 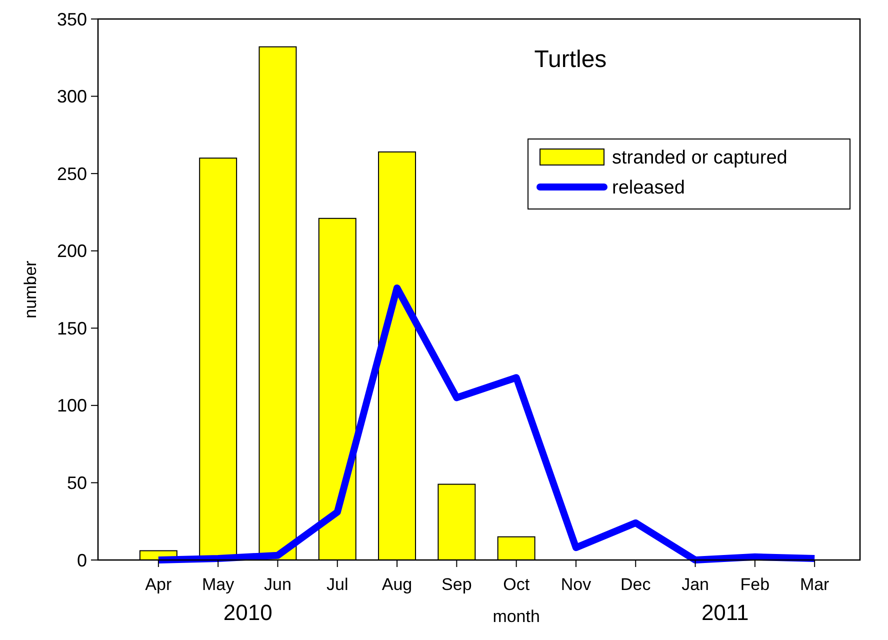 I want to click on x-tick-label: Feb, so click(x=755, y=584).